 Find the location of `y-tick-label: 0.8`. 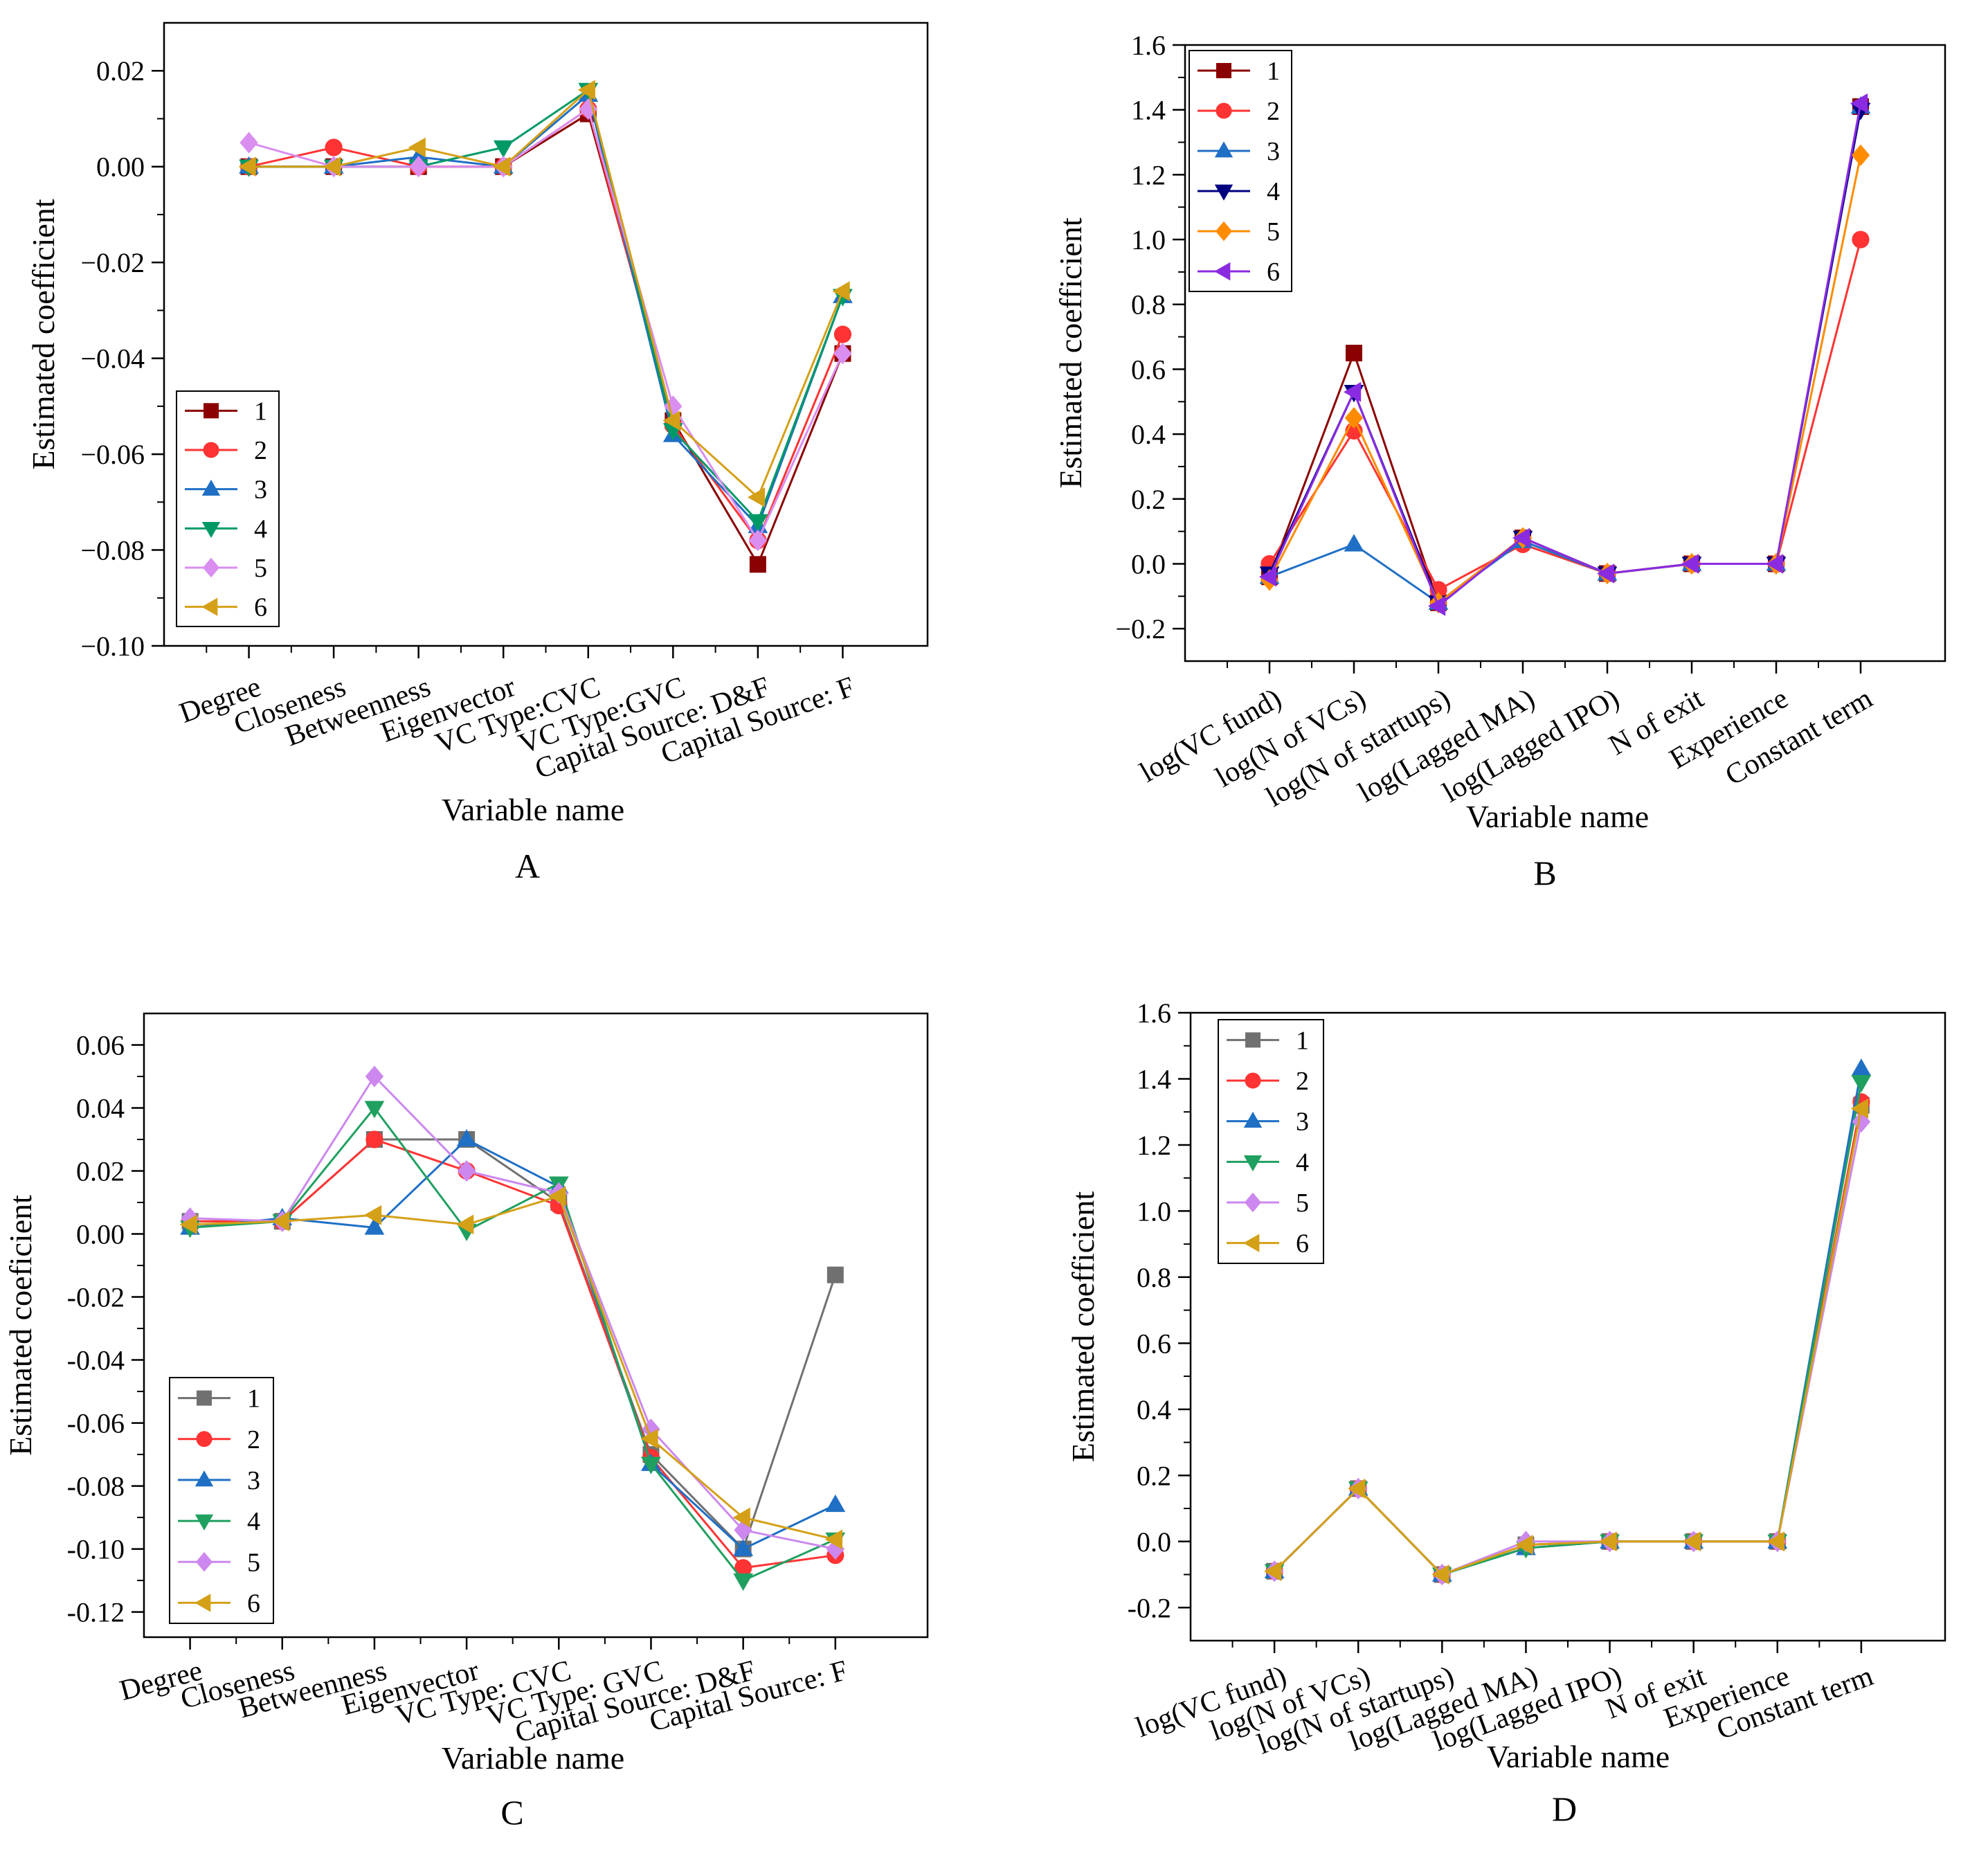

y-tick-label: 0.8 is located at coordinates (1148, 305).